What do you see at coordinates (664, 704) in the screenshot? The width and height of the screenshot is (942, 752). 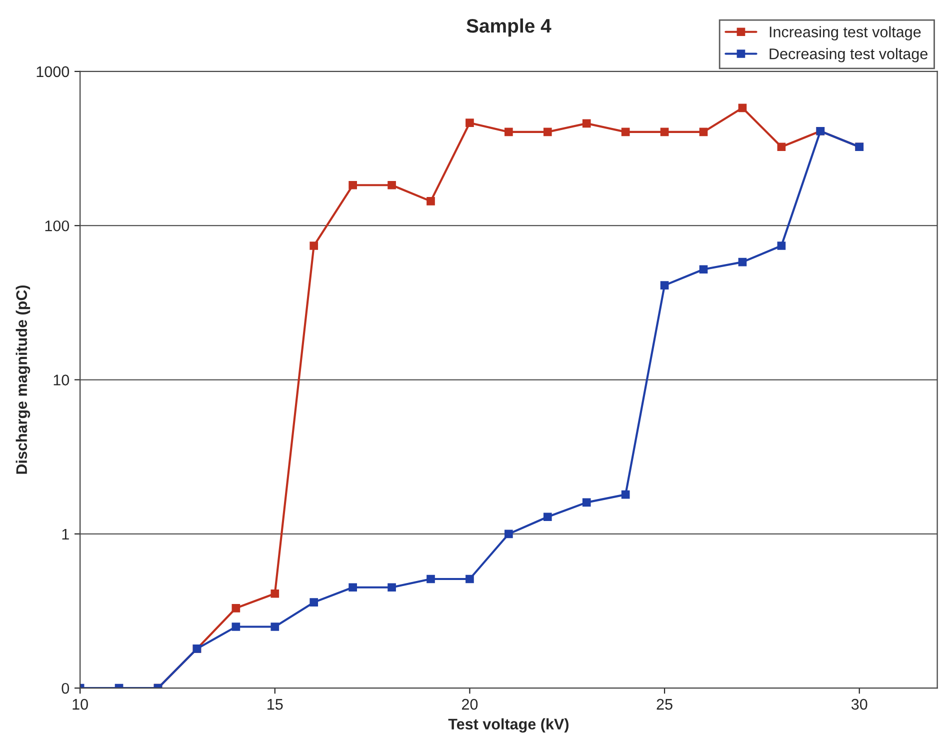 I see `x-tick-label: 25` at bounding box center [664, 704].